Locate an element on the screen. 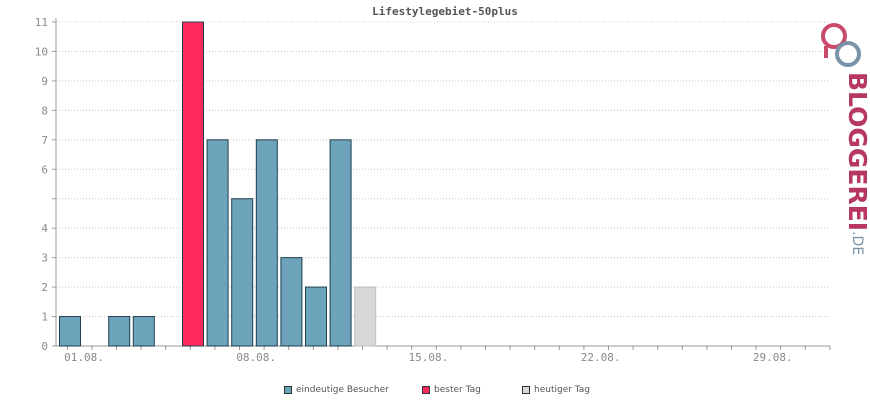  logo-tld: .DE is located at coordinates (857, 243).